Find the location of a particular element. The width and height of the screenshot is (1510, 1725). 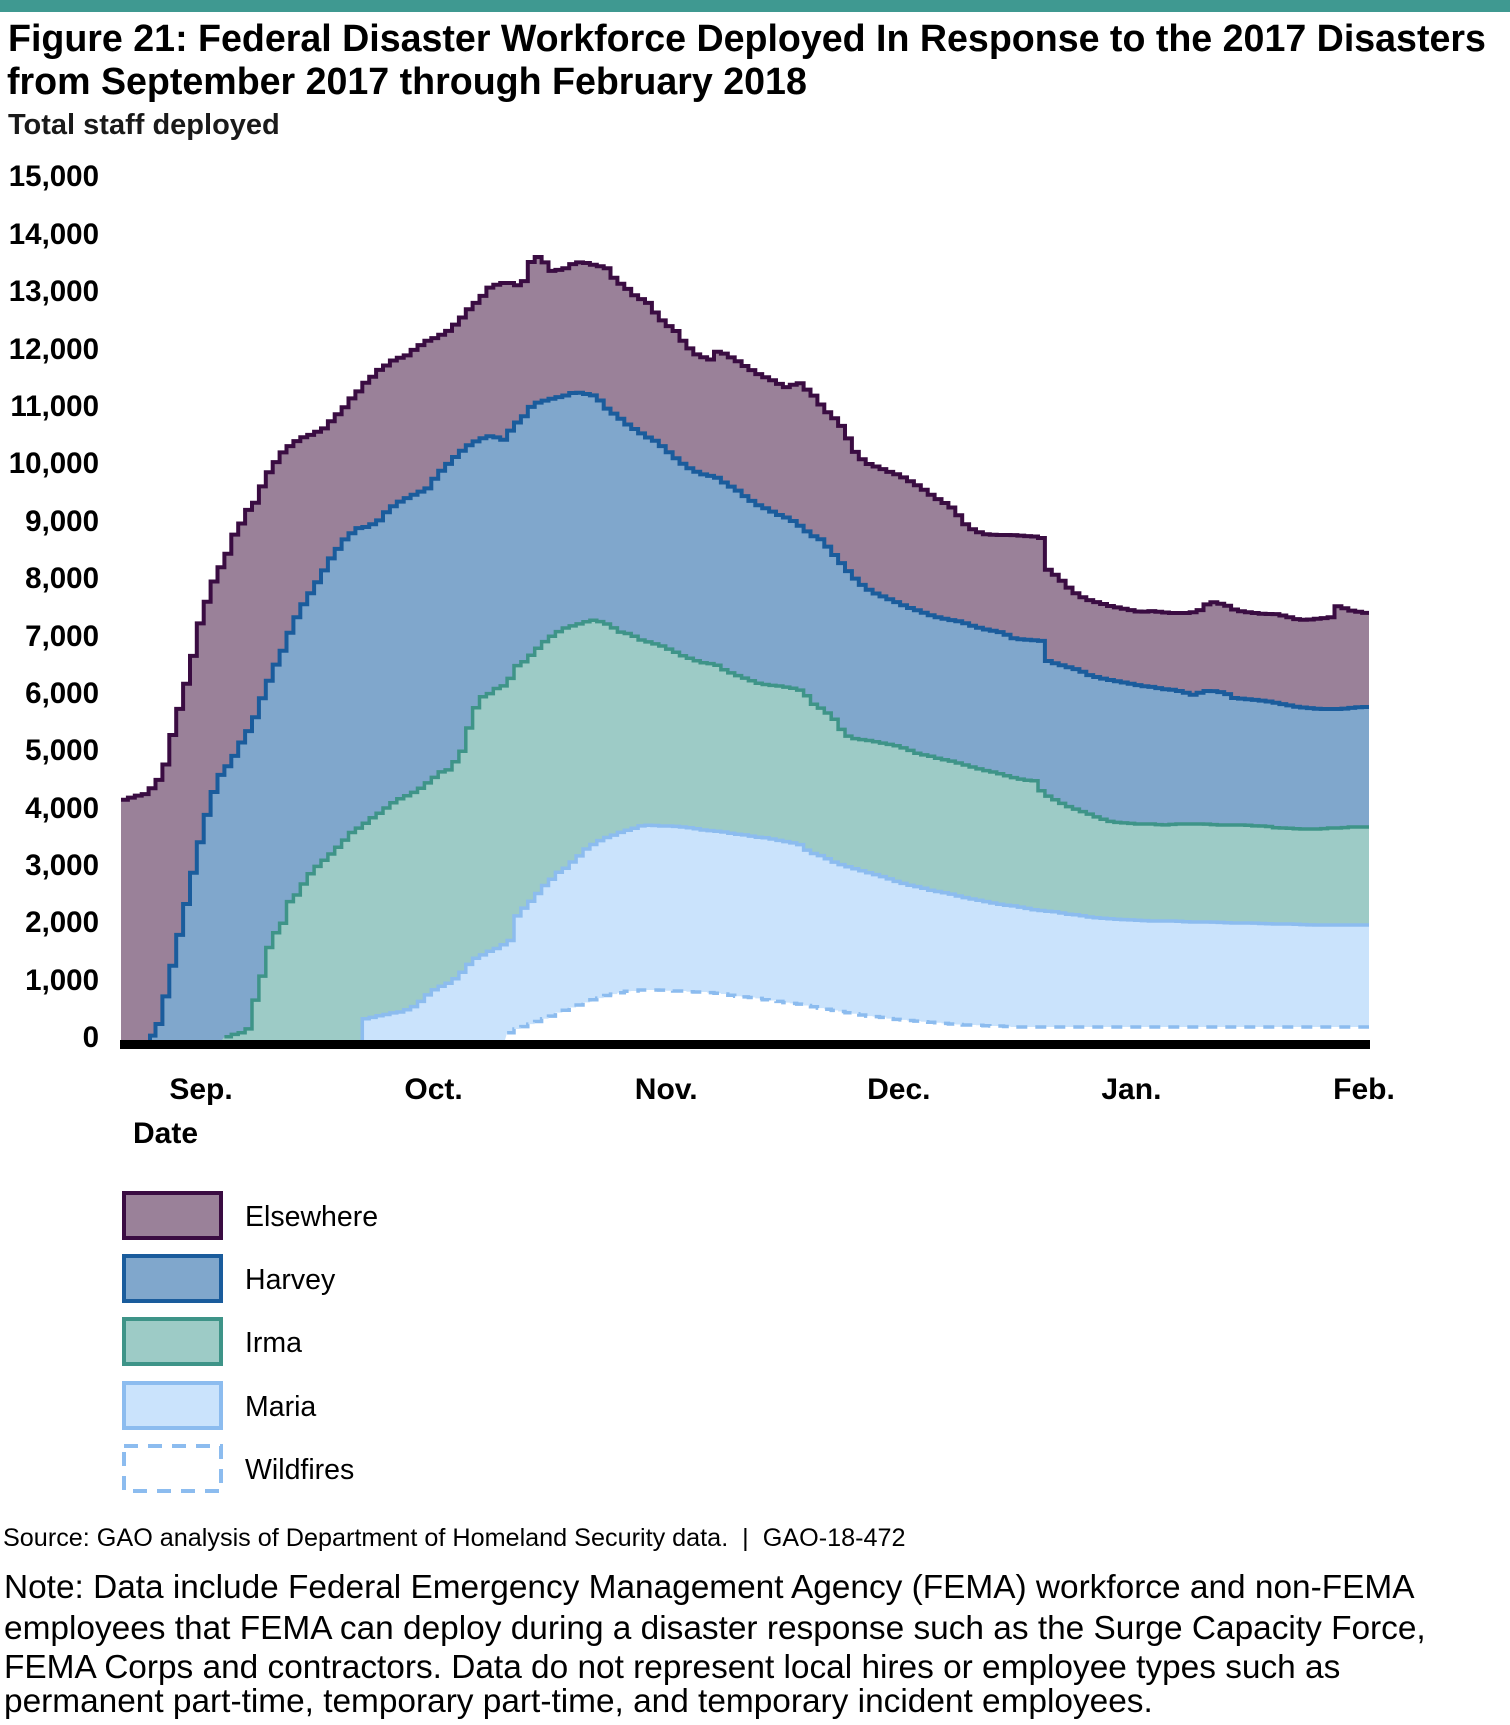

svg-text: Harvey is located at coordinates (290, 1280).